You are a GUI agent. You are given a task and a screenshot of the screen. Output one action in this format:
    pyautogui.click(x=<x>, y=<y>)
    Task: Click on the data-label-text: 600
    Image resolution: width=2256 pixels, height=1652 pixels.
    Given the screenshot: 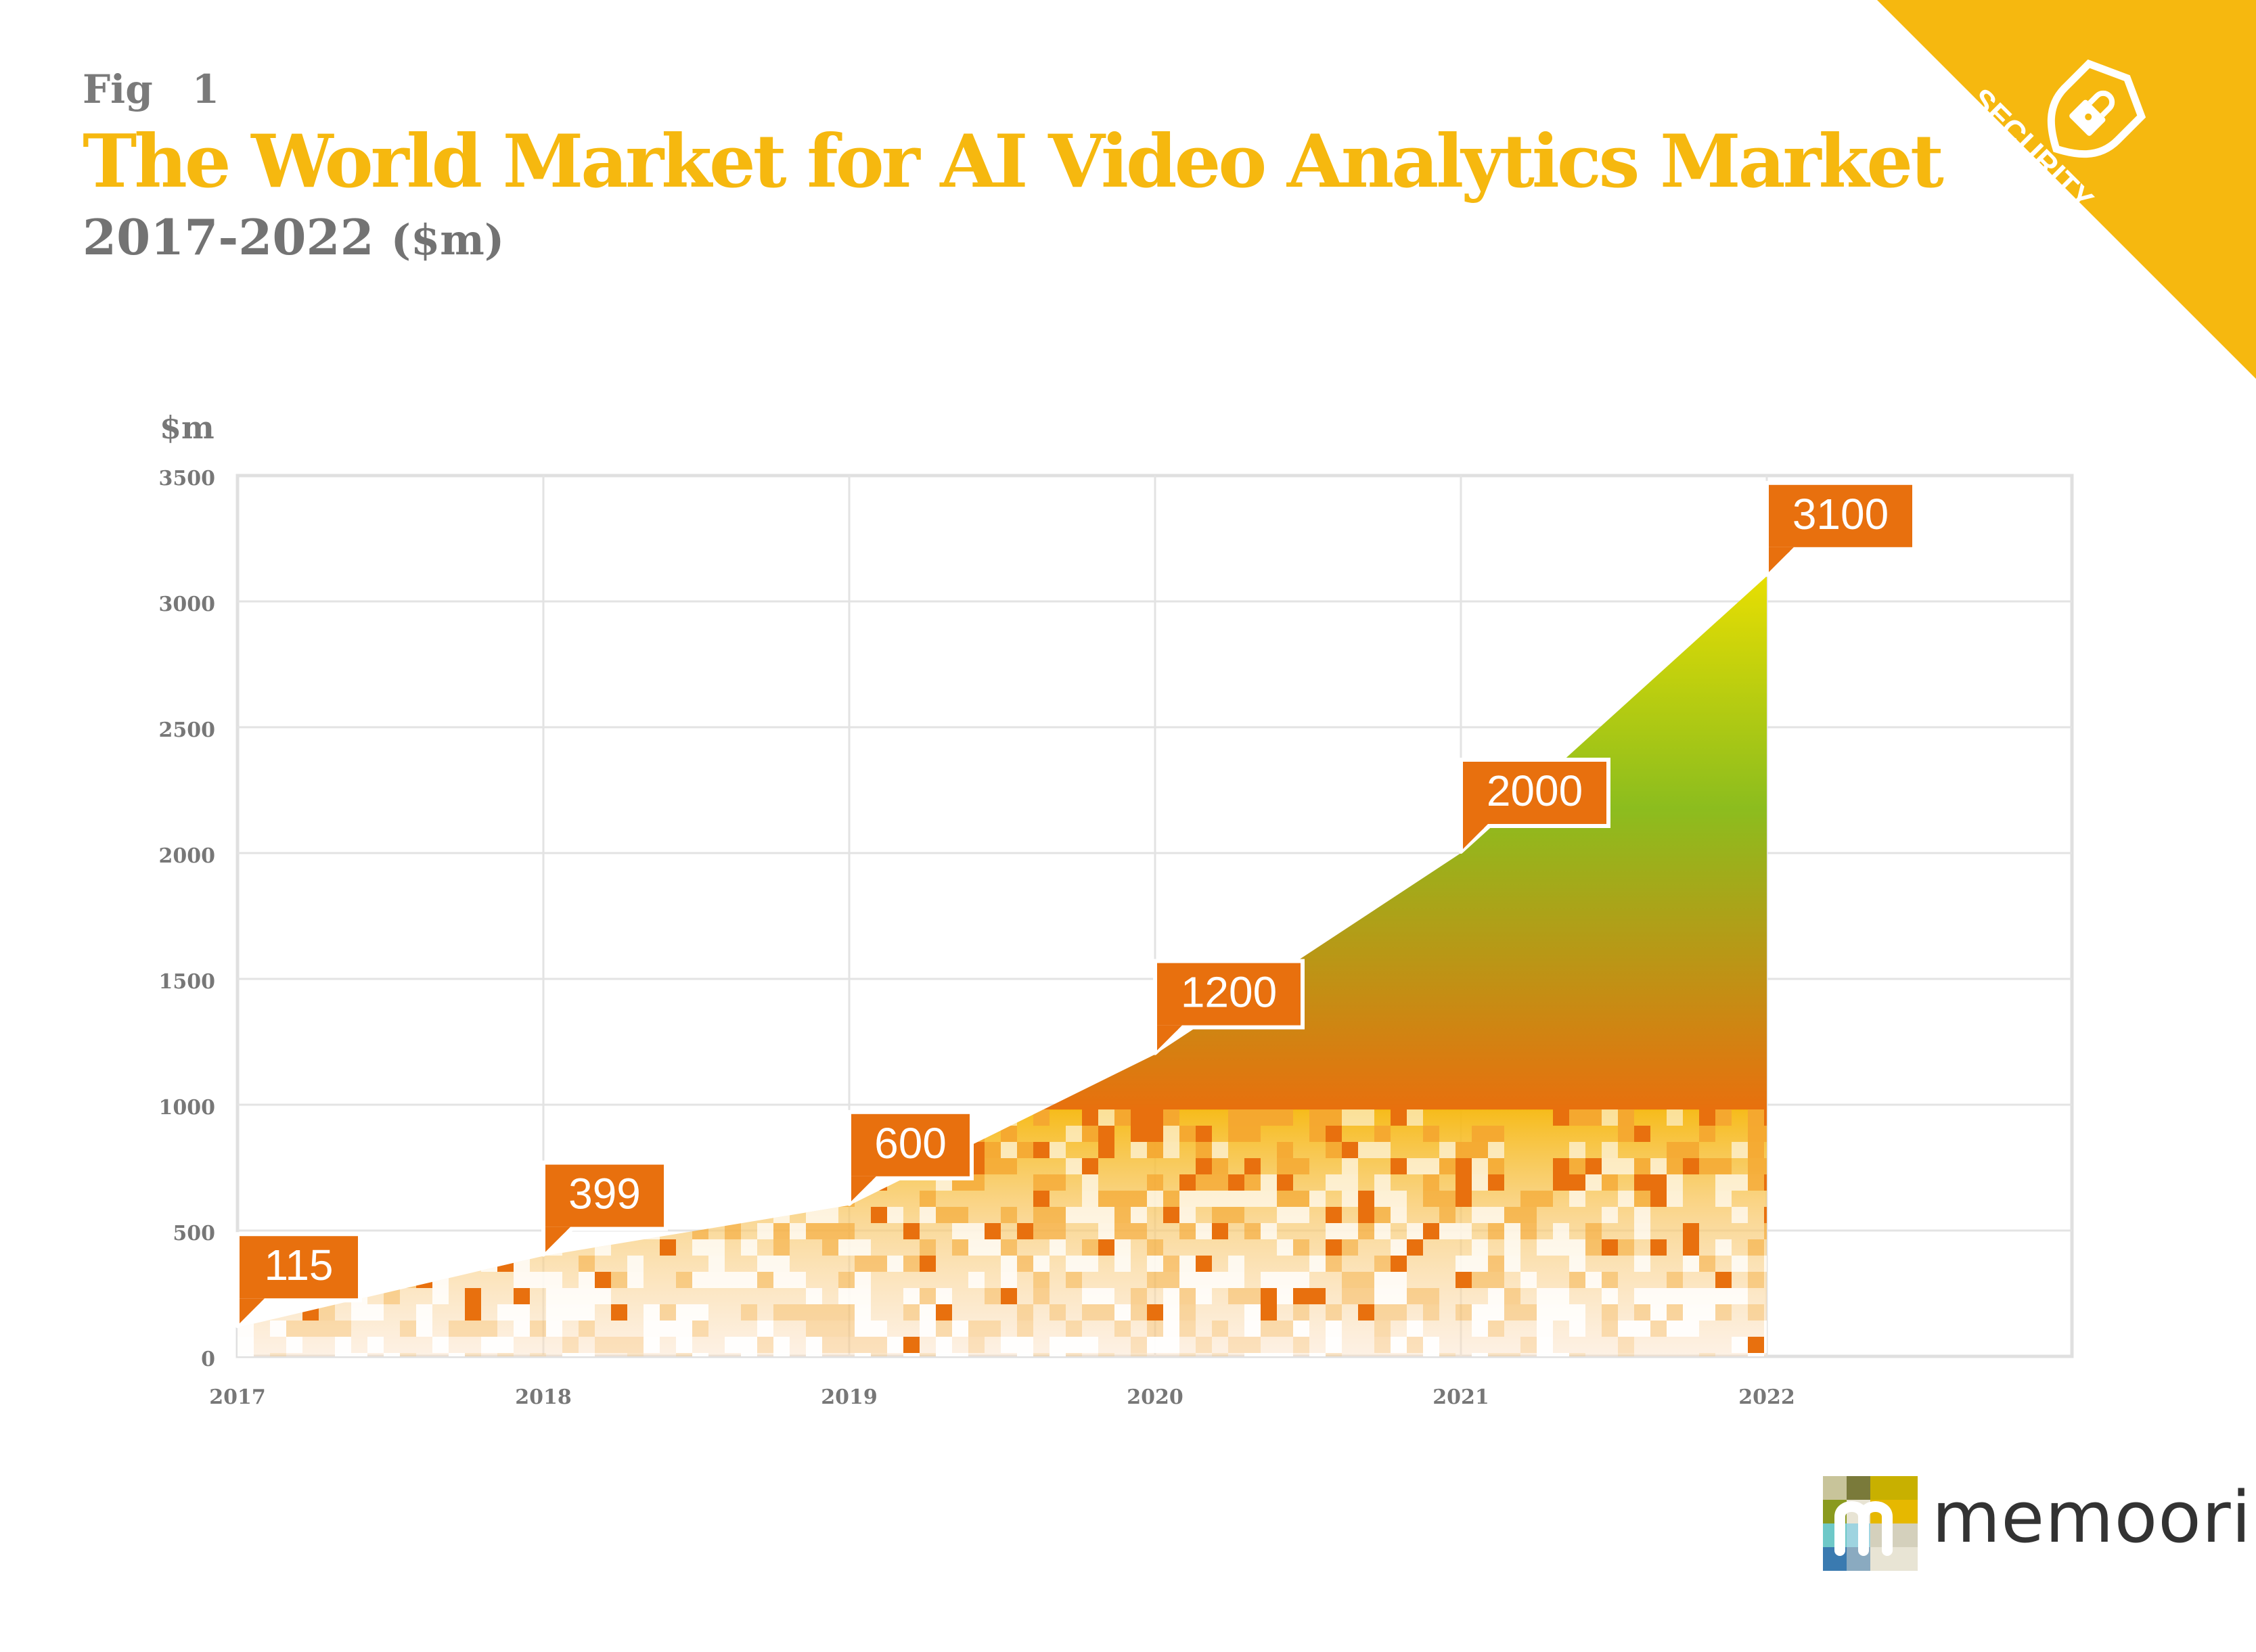 What is the action you would take?
    pyautogui.click(x=911, y=1143)
    